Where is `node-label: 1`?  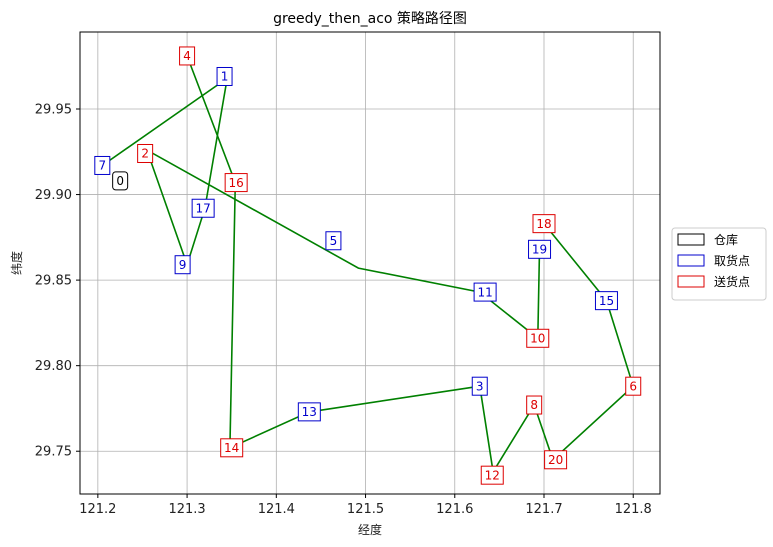 node-label: 1 is located at coordinates (225, 77).